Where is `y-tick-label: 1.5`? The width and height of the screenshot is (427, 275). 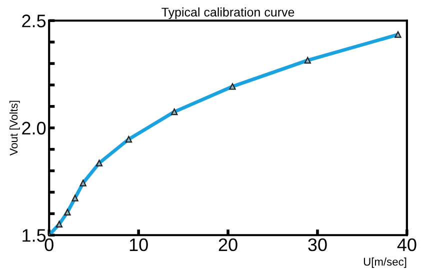
y-tick-label: 1.5 is located at coordinates (34, 235).